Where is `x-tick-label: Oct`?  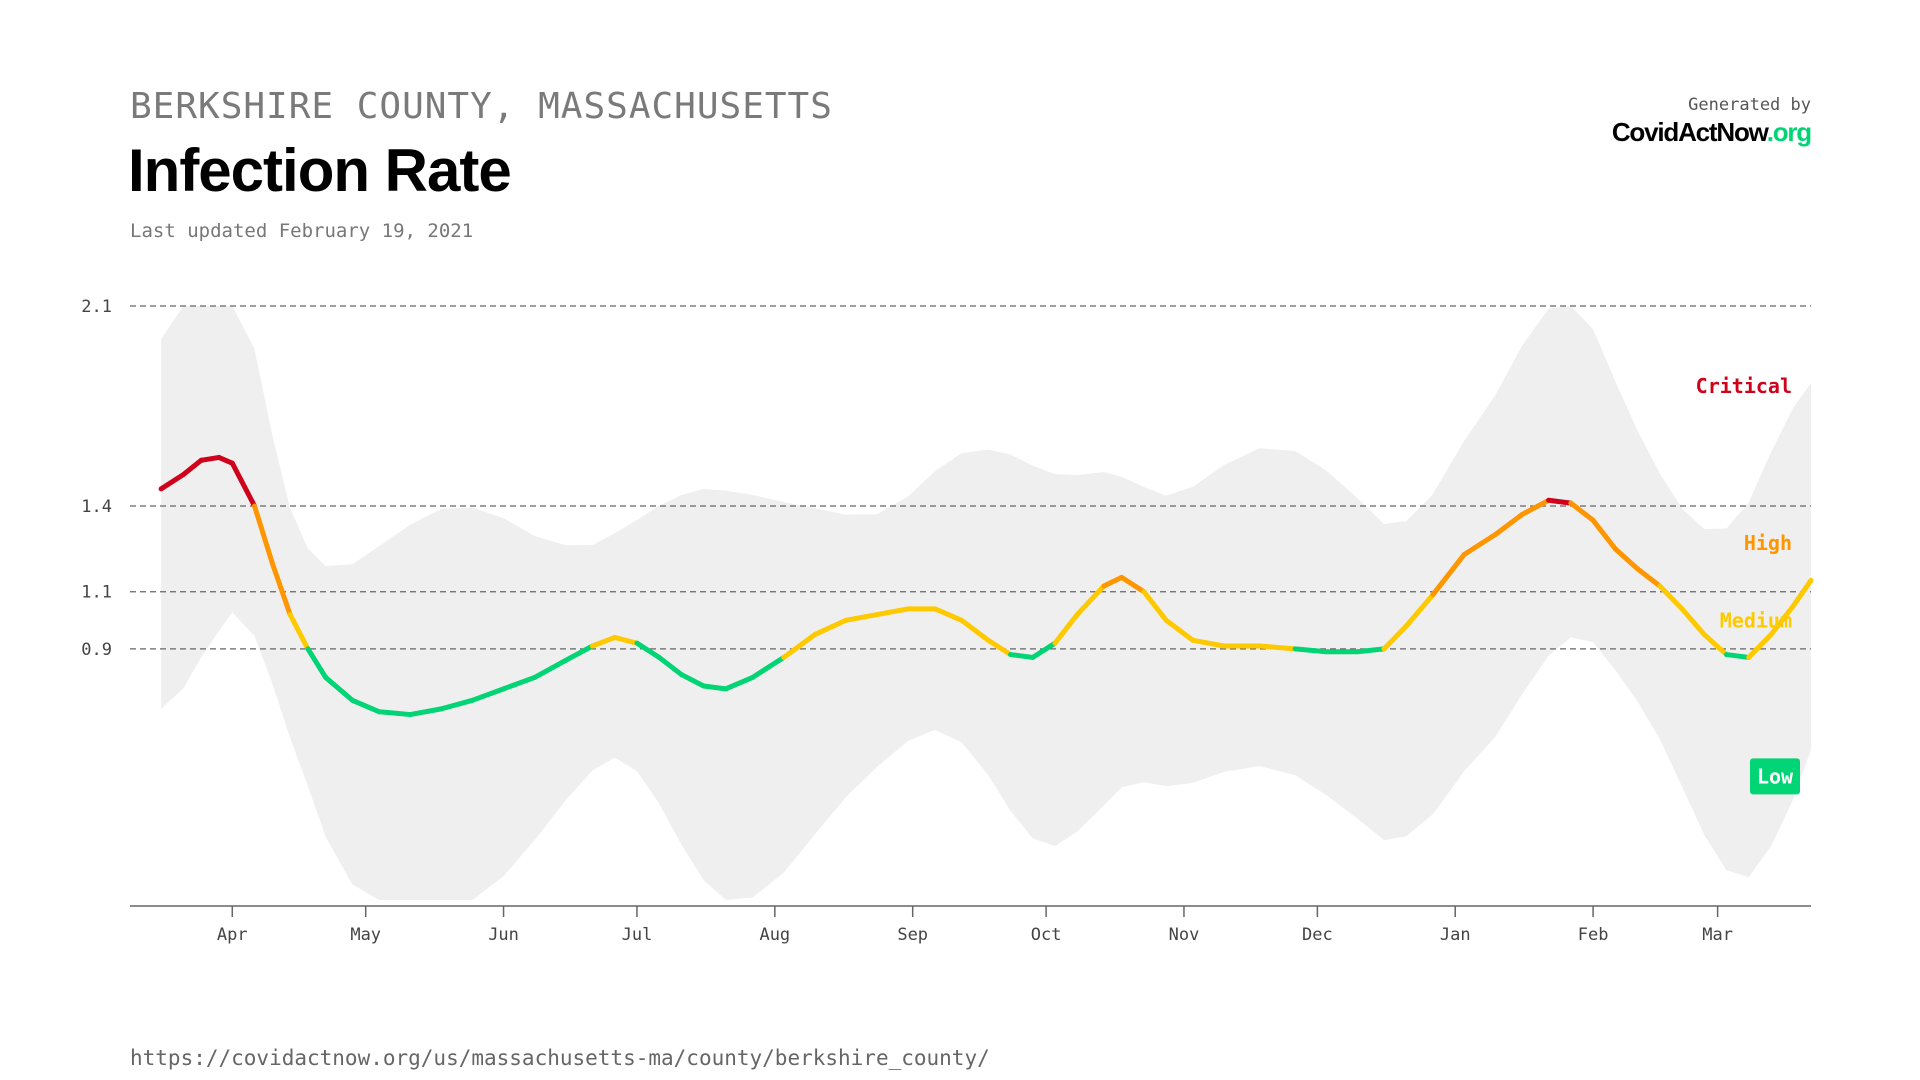 x-tick-label: Oct is located at coordinates (1046, 935).